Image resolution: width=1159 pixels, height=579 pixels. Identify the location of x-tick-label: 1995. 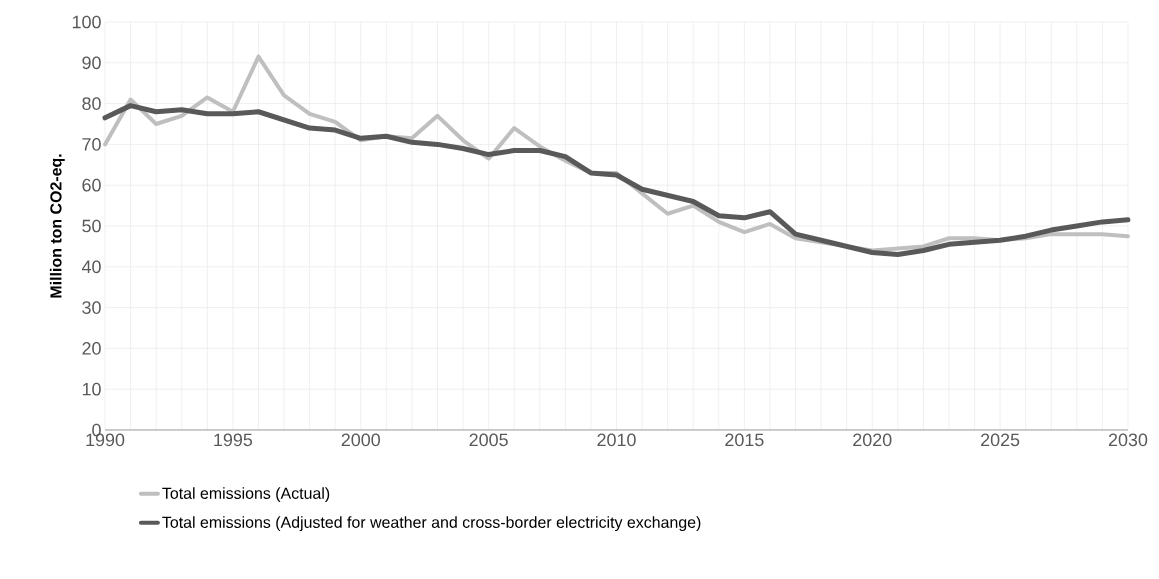
(233, 440).